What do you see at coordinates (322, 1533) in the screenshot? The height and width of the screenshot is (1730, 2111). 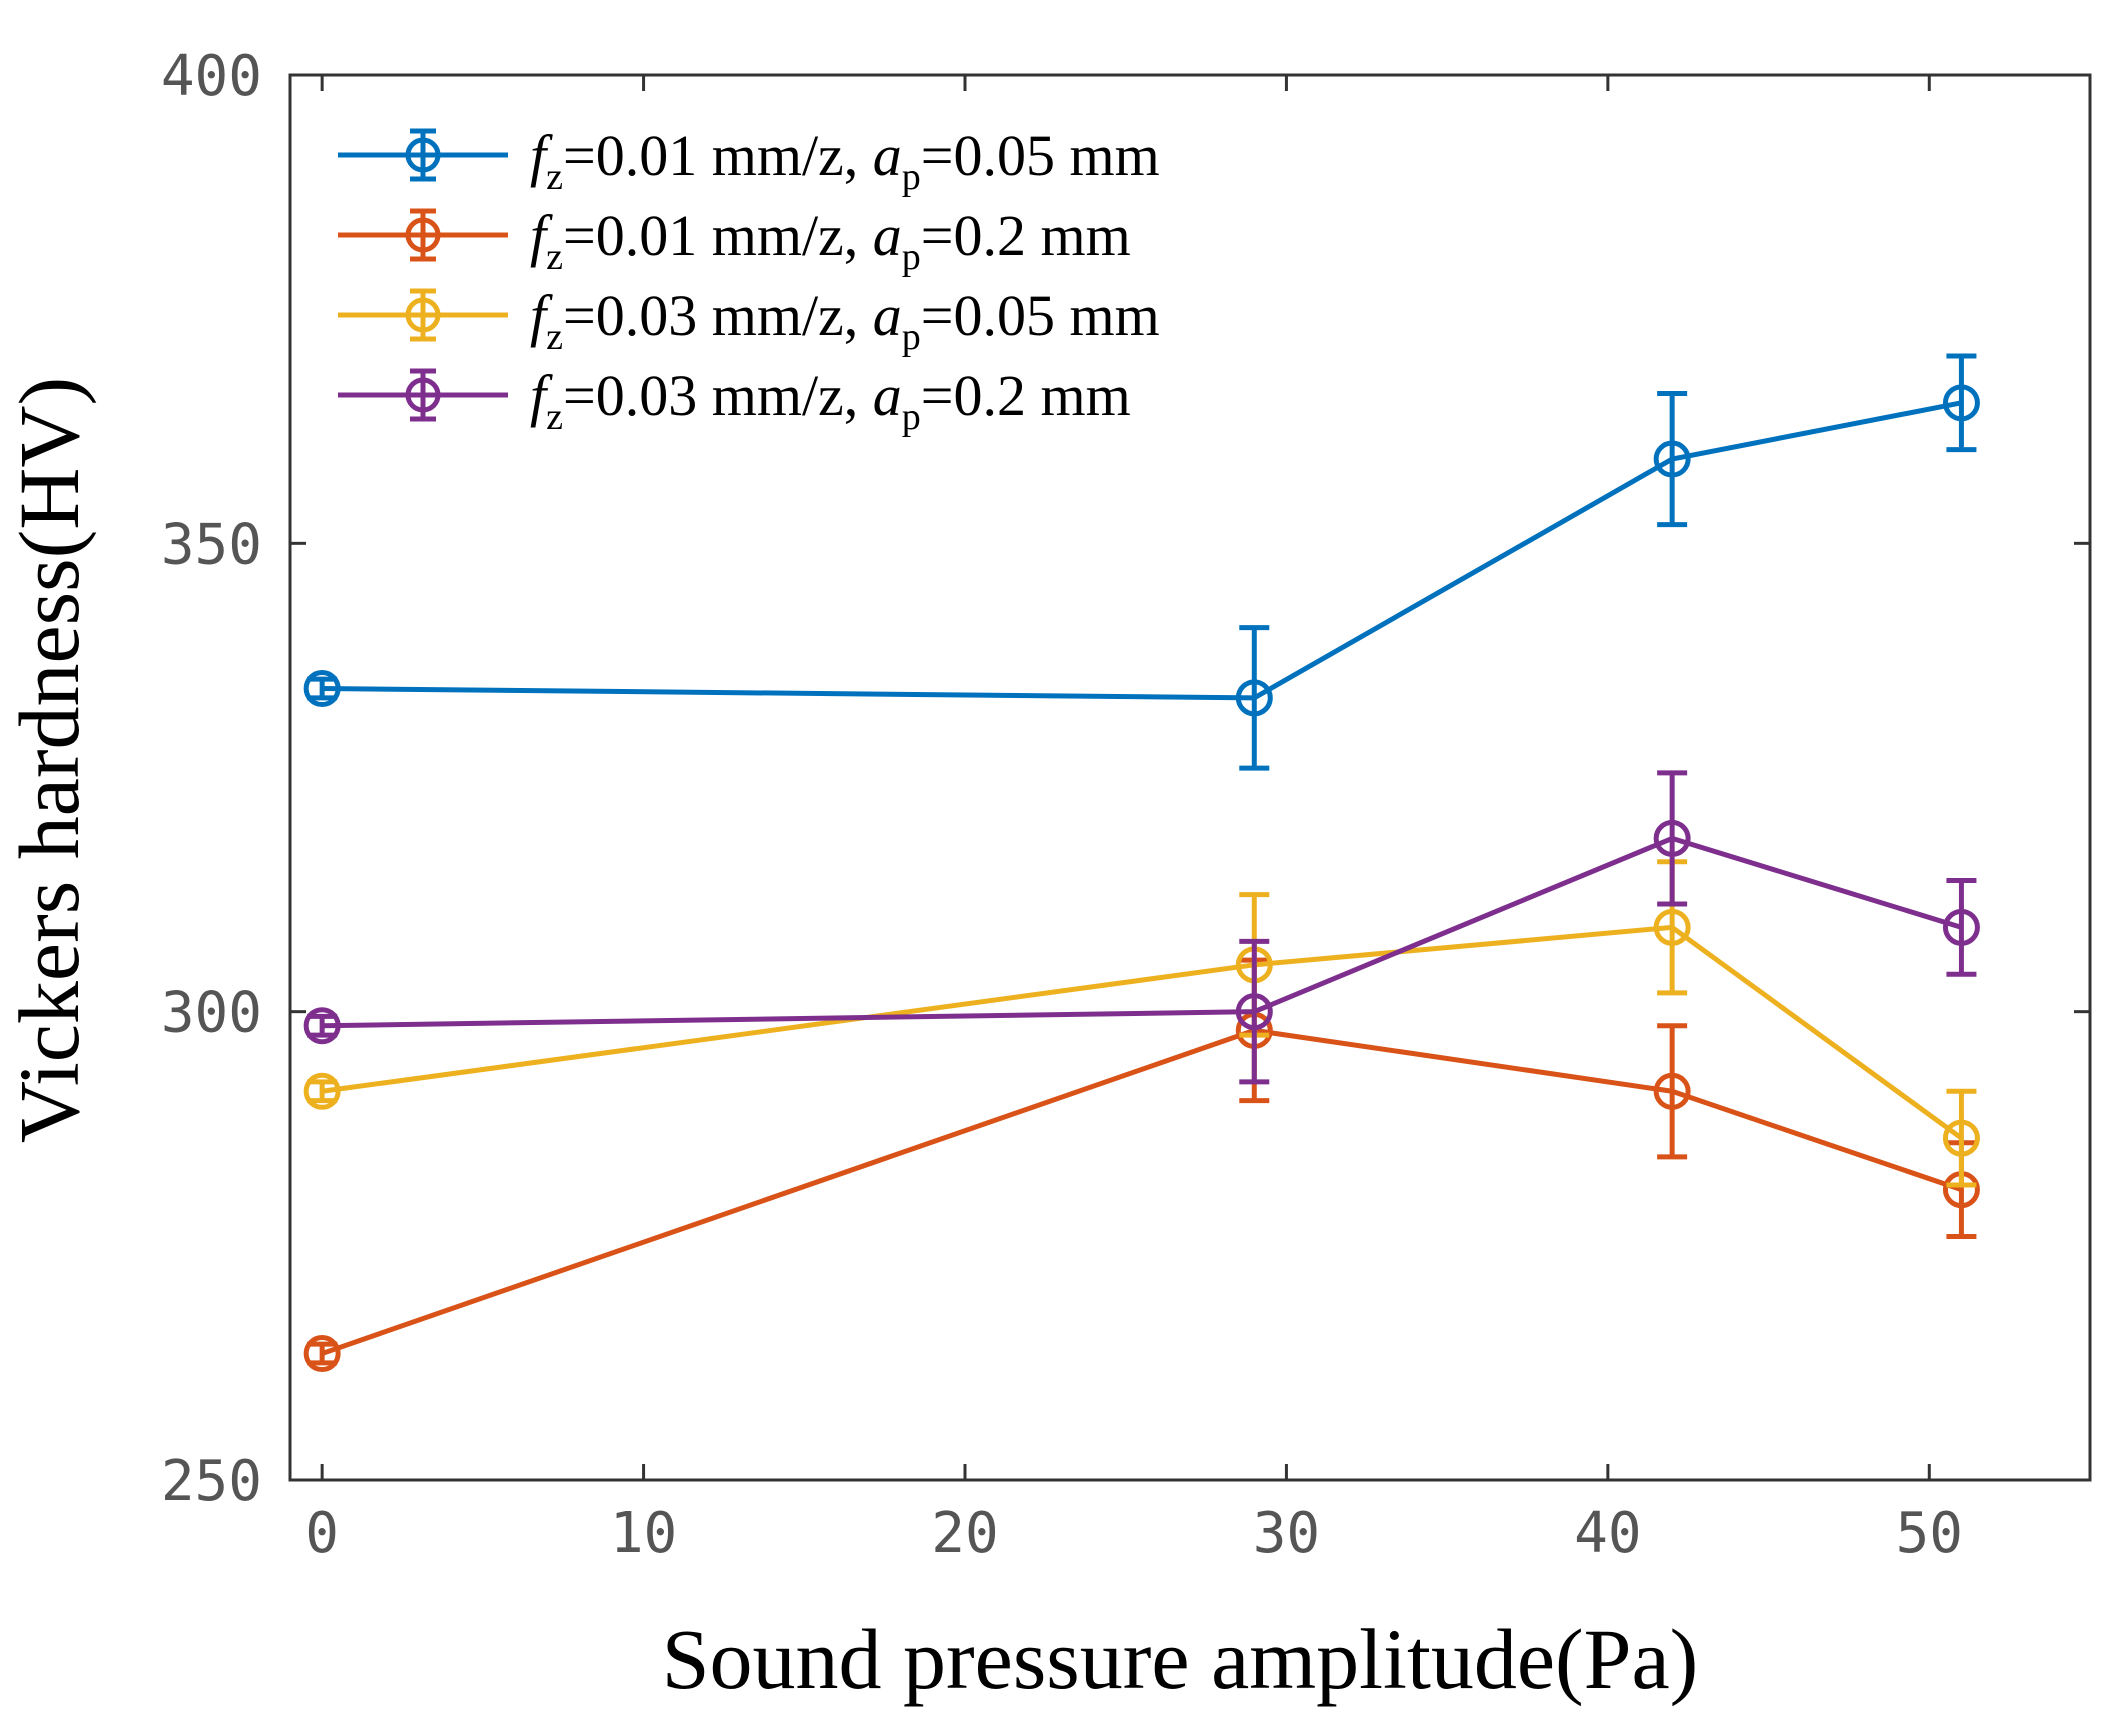 I see `x-tick-label: 0` at bounding box center [322, 1533].